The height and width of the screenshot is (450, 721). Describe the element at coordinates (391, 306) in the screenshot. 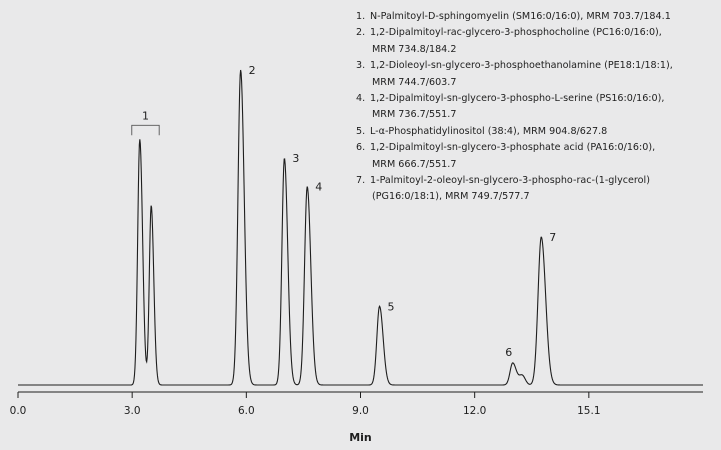

I see `peak-label-5: 5` at that location.